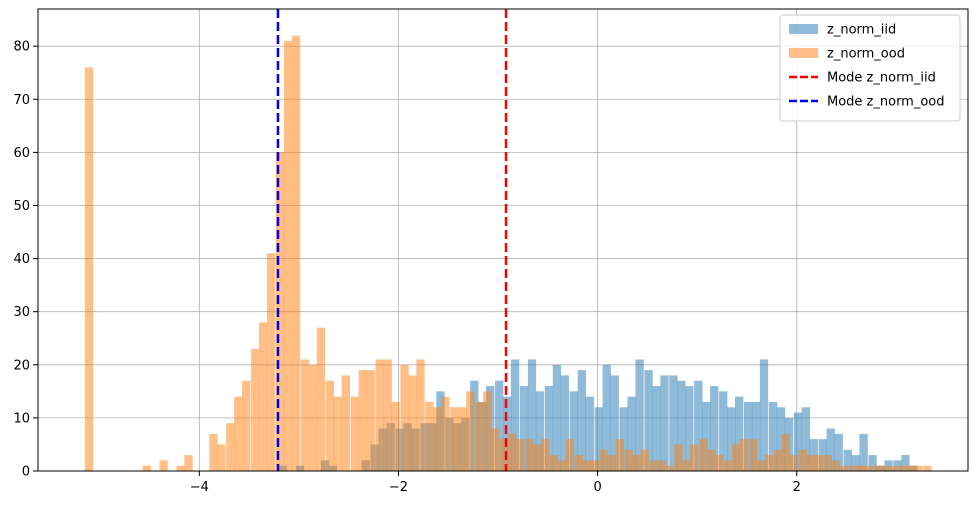  Describe the element at coordinates (21, 365) in the screenshot. I see `y-tick-label: 20` at that location.